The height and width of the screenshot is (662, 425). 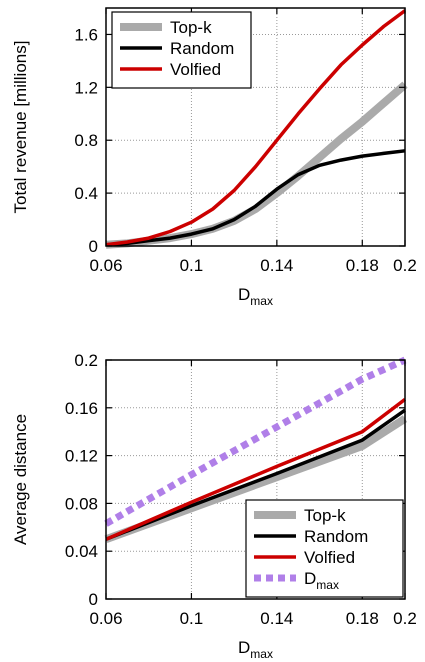 What do you see at coordinates (81, 408) in the screenshot?
I see `y-tick-label: 0.16` at bounding box center [81, 408].